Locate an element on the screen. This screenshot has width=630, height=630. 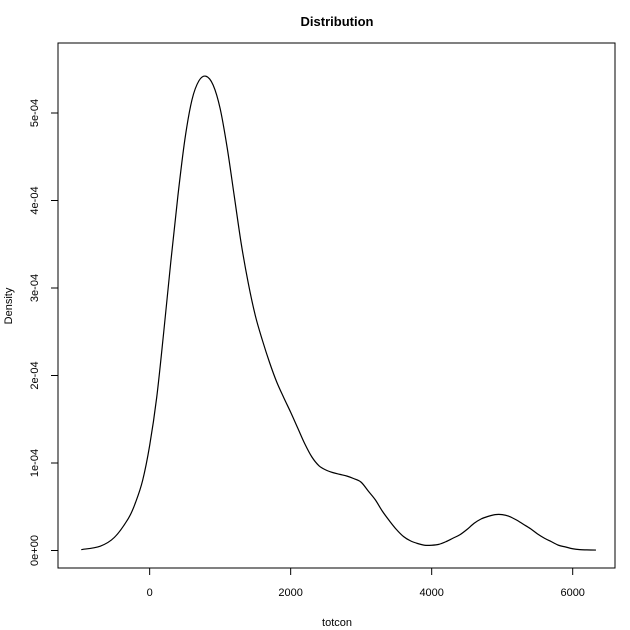
y-axis-title: Density is located at coordinates (9, 305).